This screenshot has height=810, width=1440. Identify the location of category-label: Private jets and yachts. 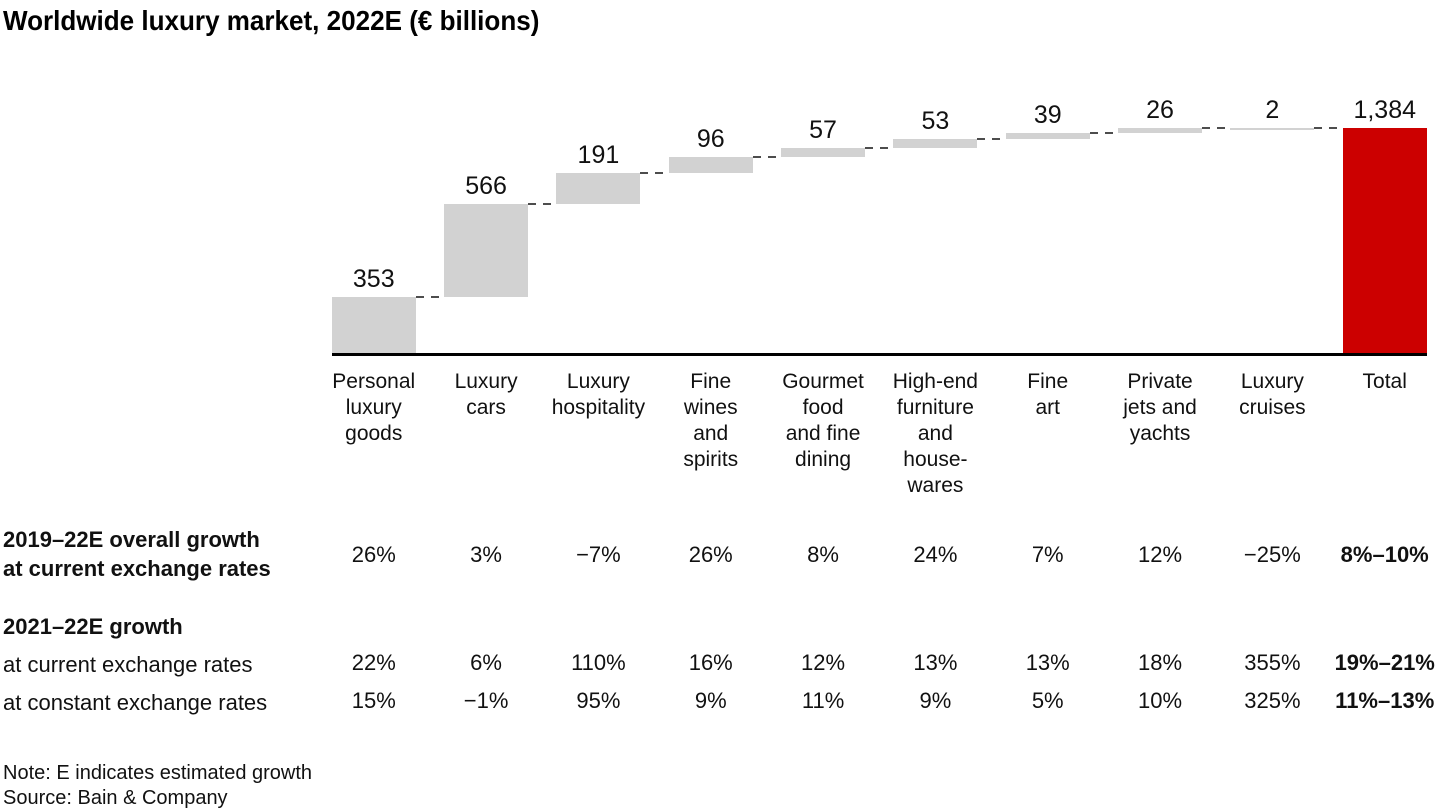
(1160, 408).